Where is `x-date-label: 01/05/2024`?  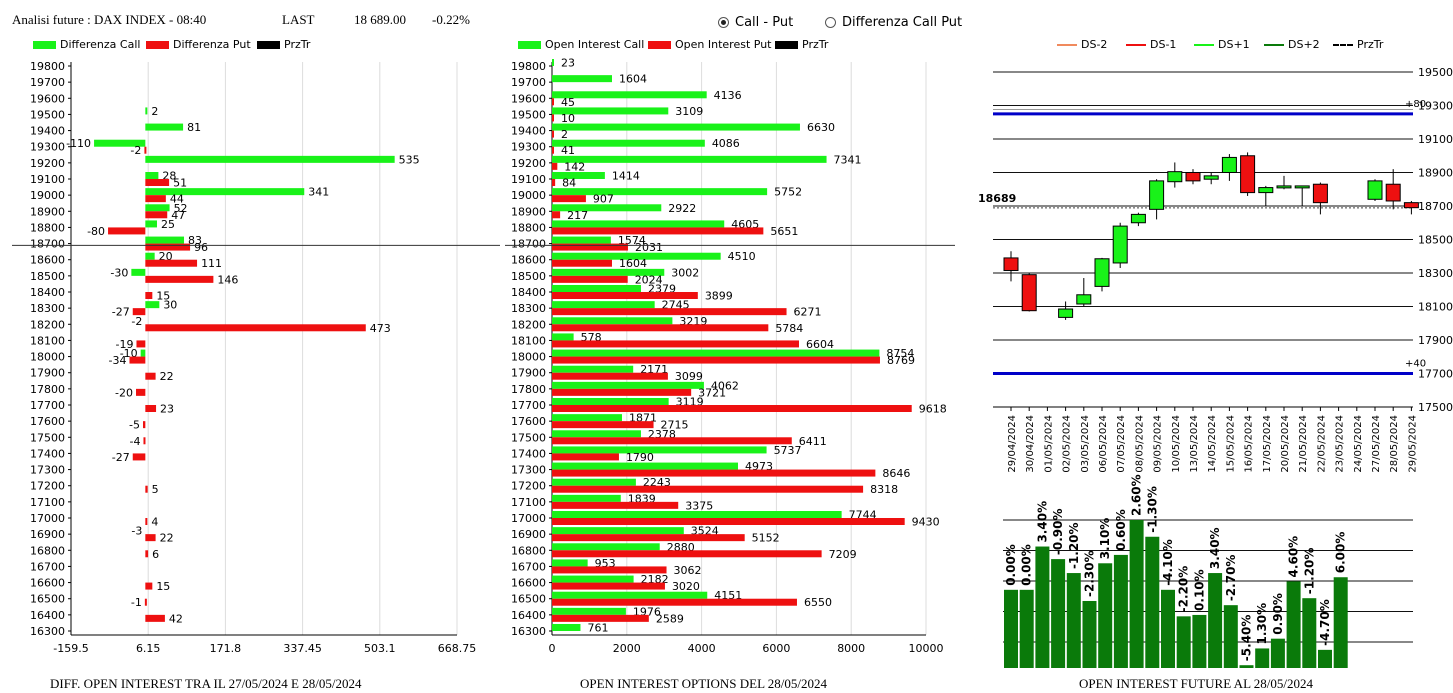 x-date-label: 01/05/2024 is located at coordinates (1048, 444).